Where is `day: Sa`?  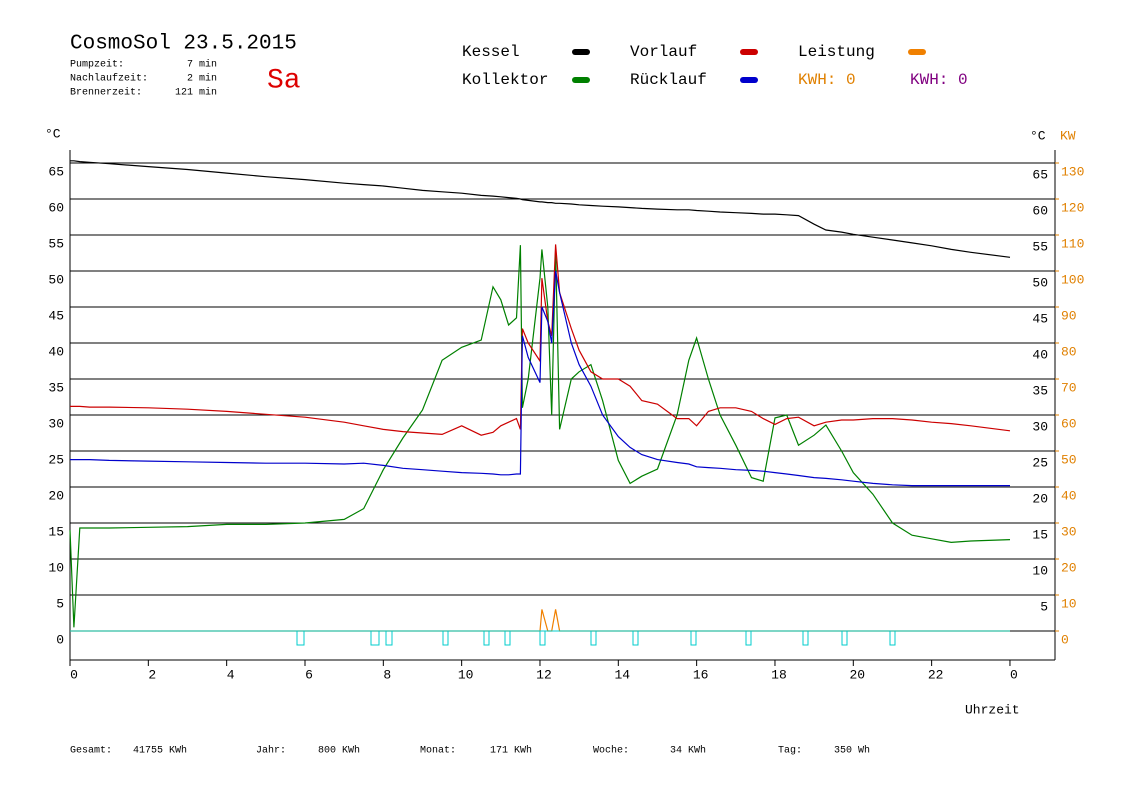 day: Sa is located at coordinates (284, 80).